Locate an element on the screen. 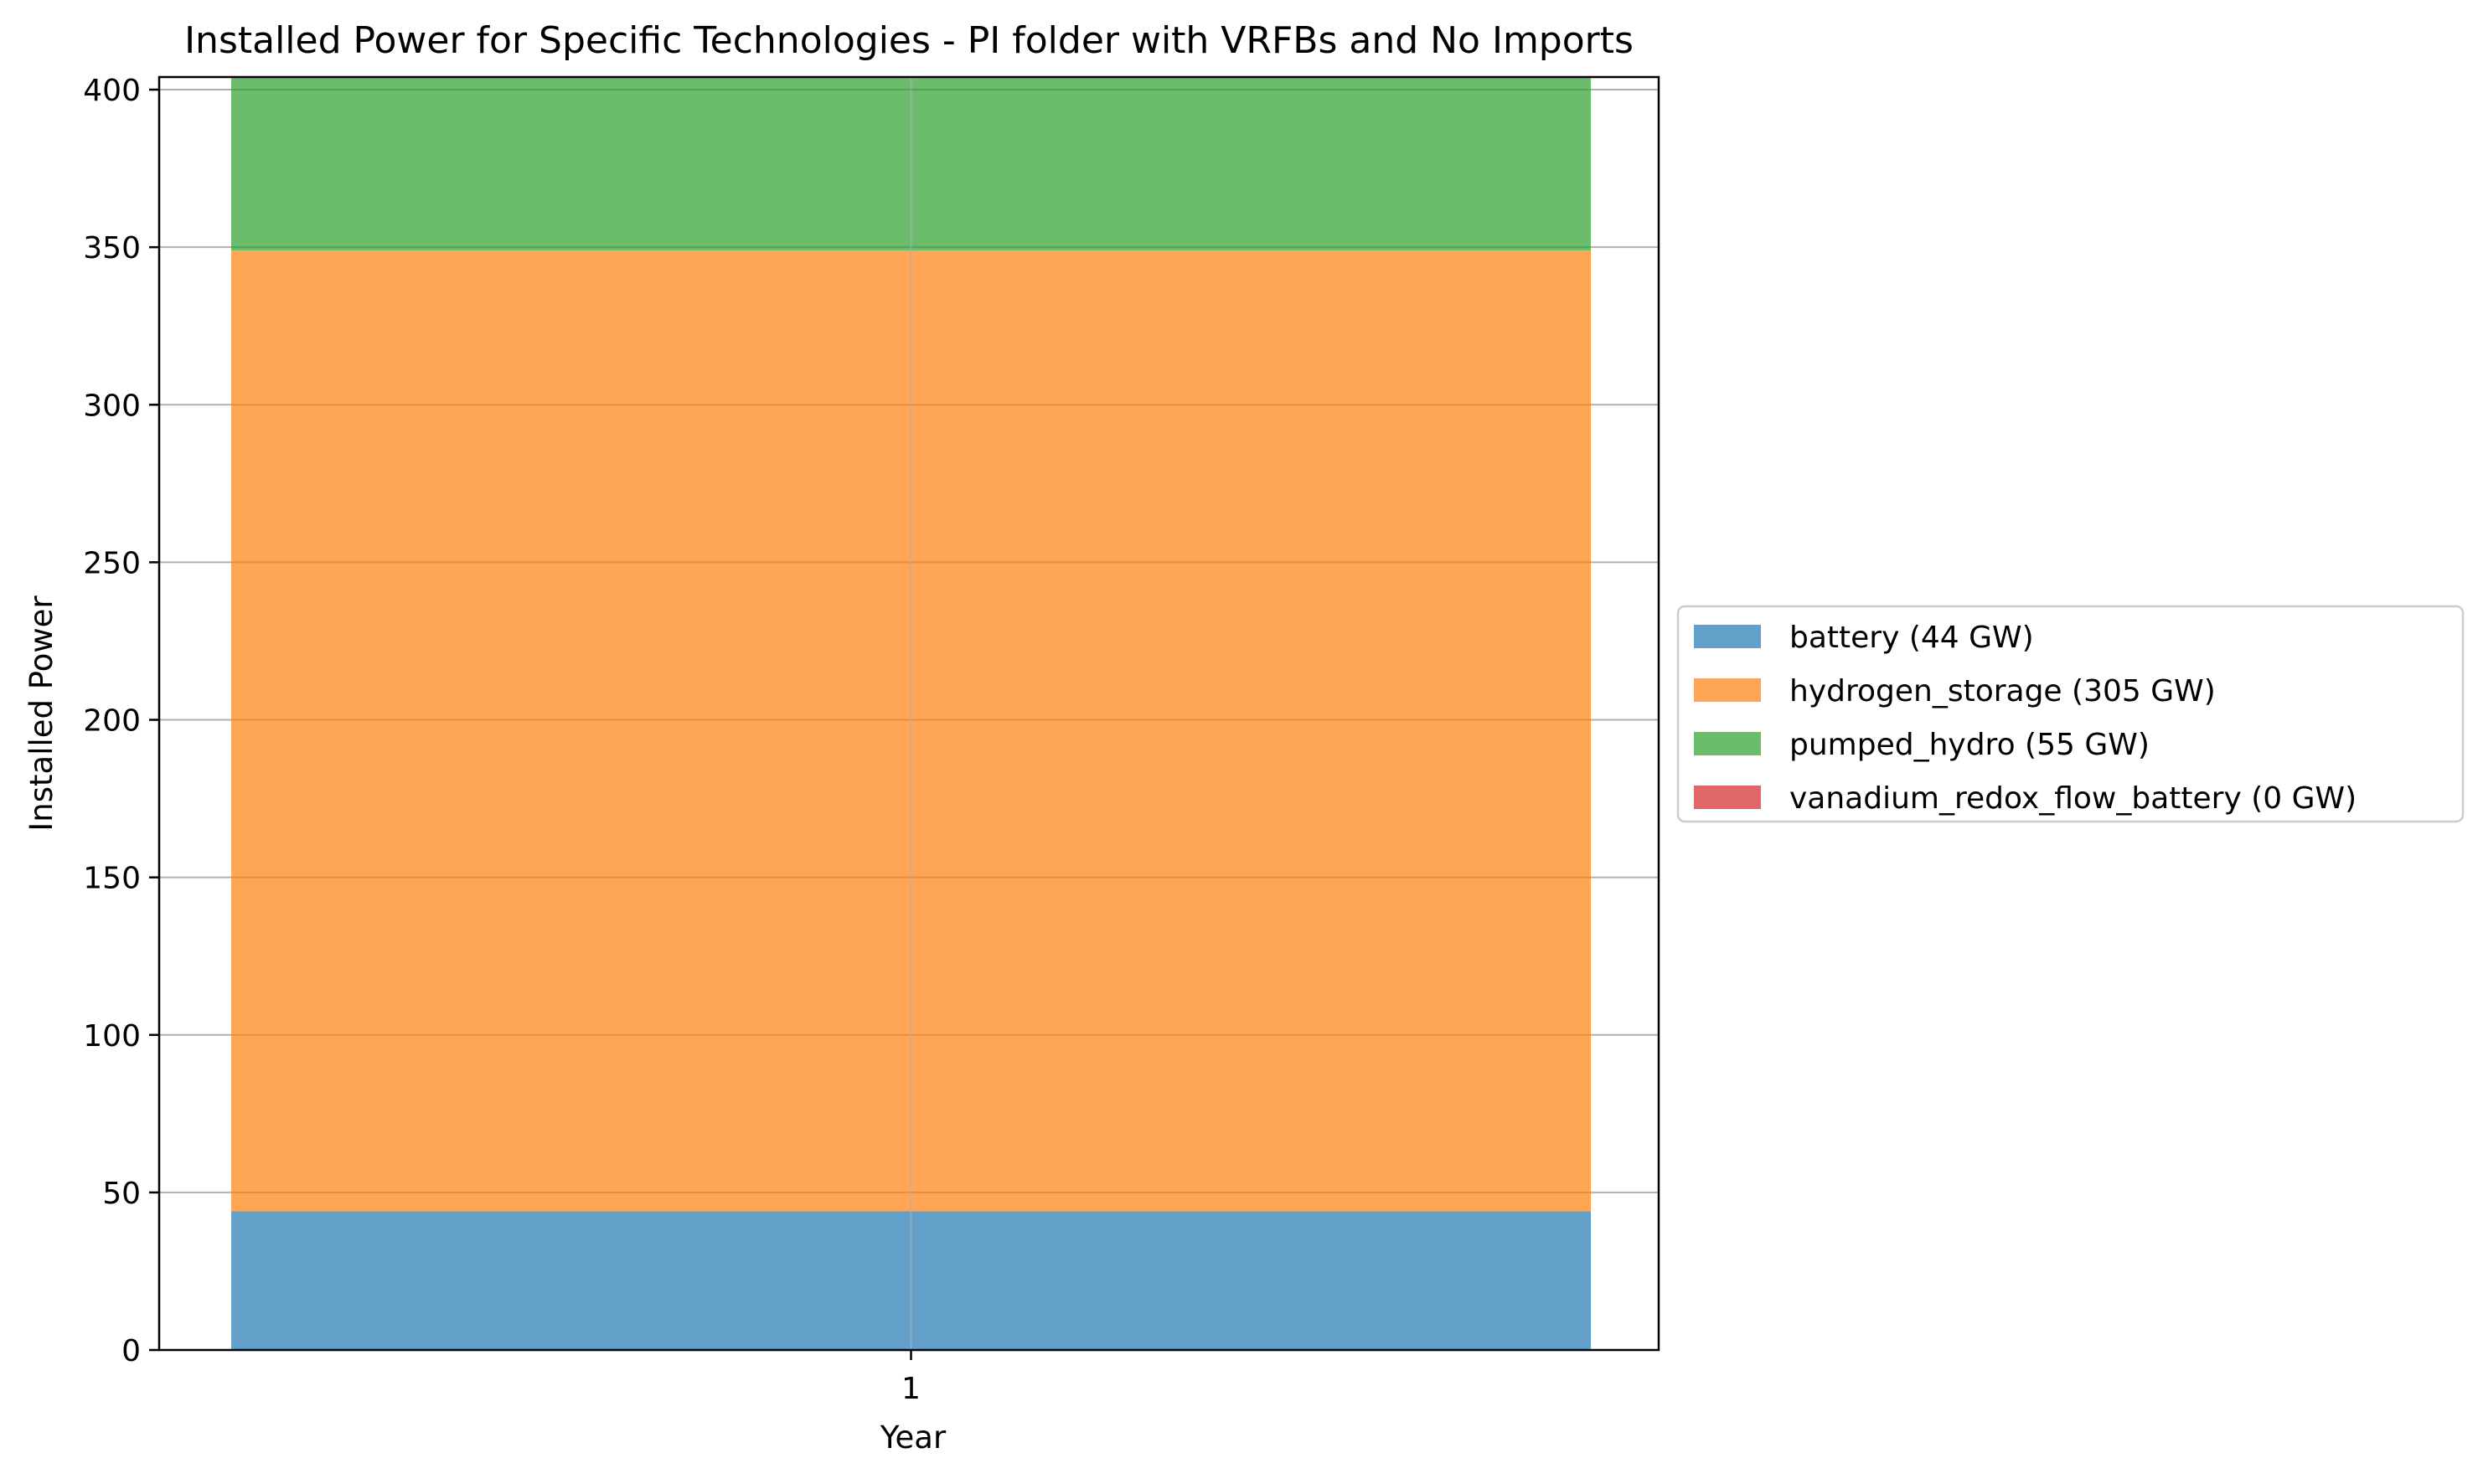 This screenshot has width=2483, height=1484. y-tick-label-250: 250 is located at coordinates (112, 563).